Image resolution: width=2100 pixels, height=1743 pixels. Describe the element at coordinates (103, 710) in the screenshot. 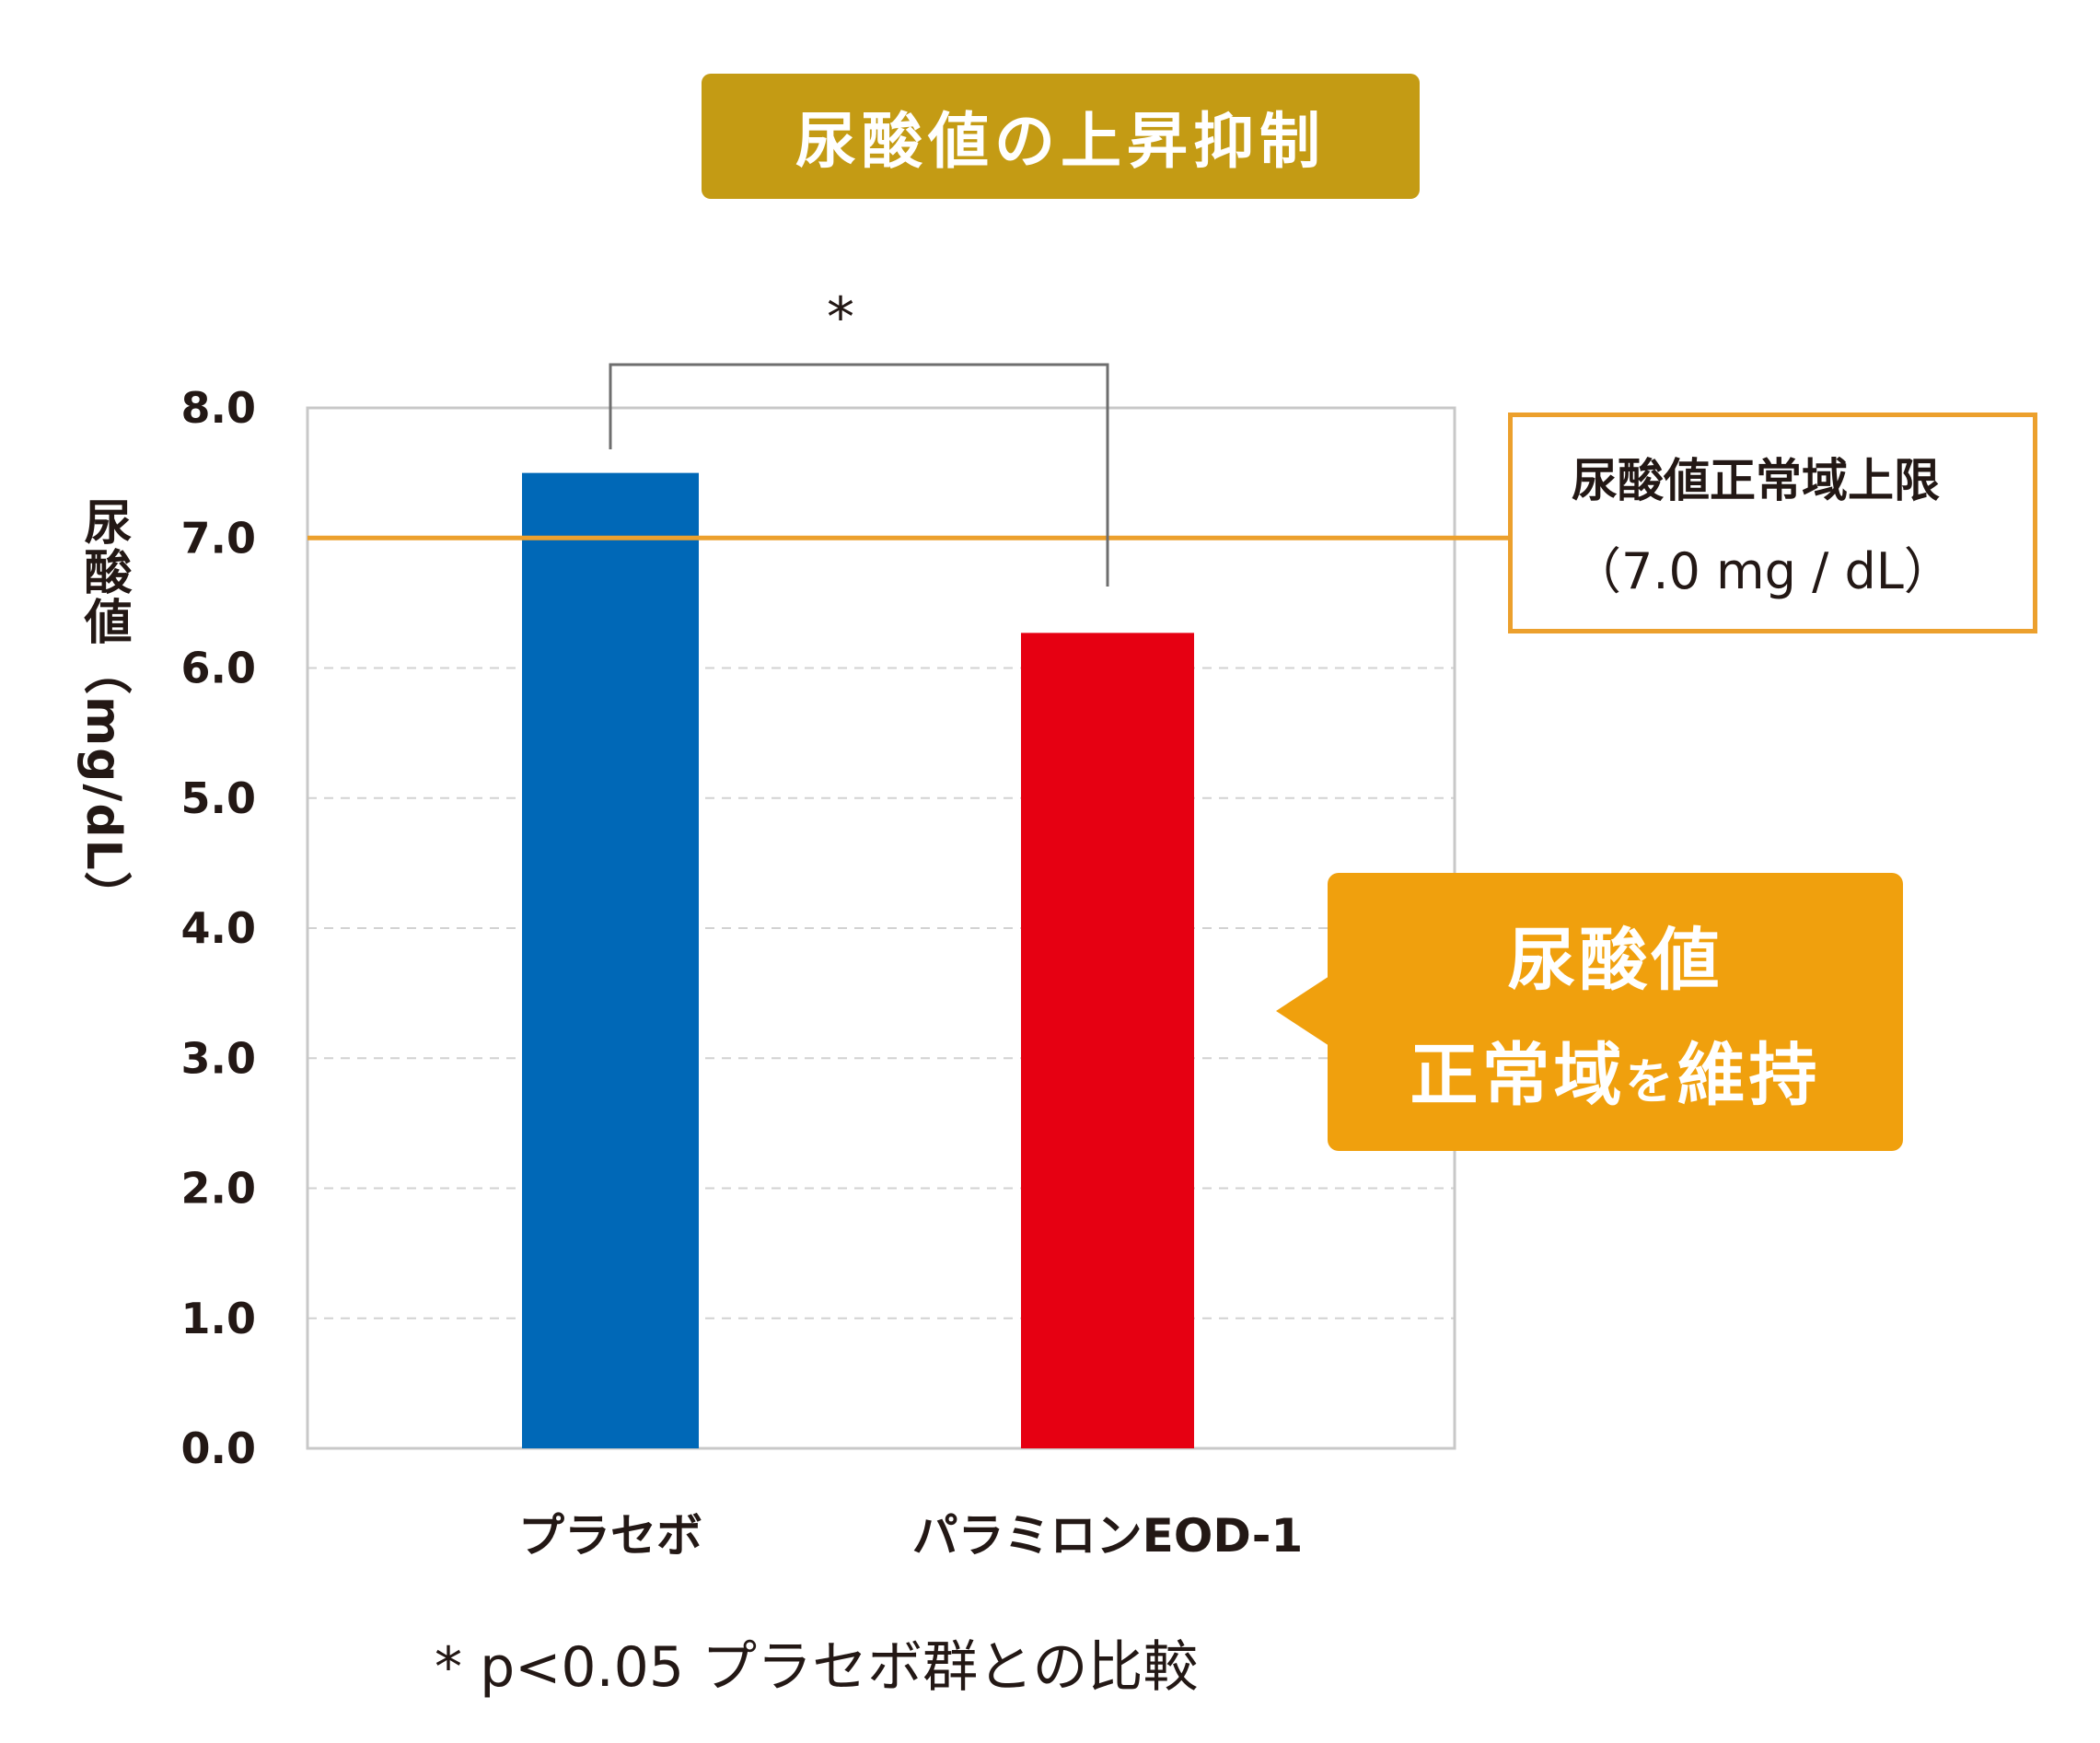

I see `y-axis-label: 尿酸値（mg/dL）` at that location.